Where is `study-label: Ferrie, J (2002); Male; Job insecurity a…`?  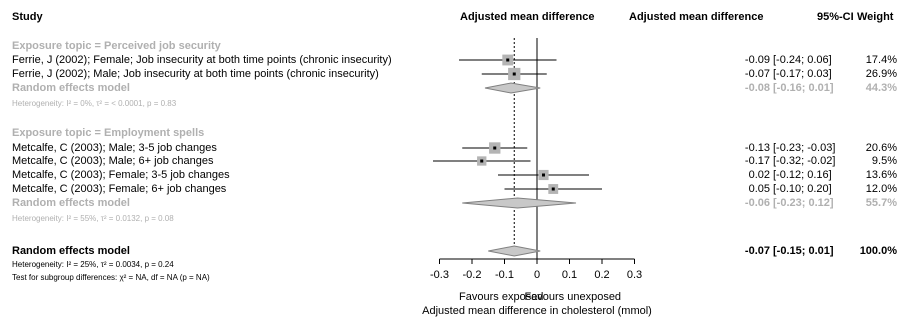
study-label: Ferrie, J (2002); Male; Job insecurity a… is located at coordinates (195, 74).